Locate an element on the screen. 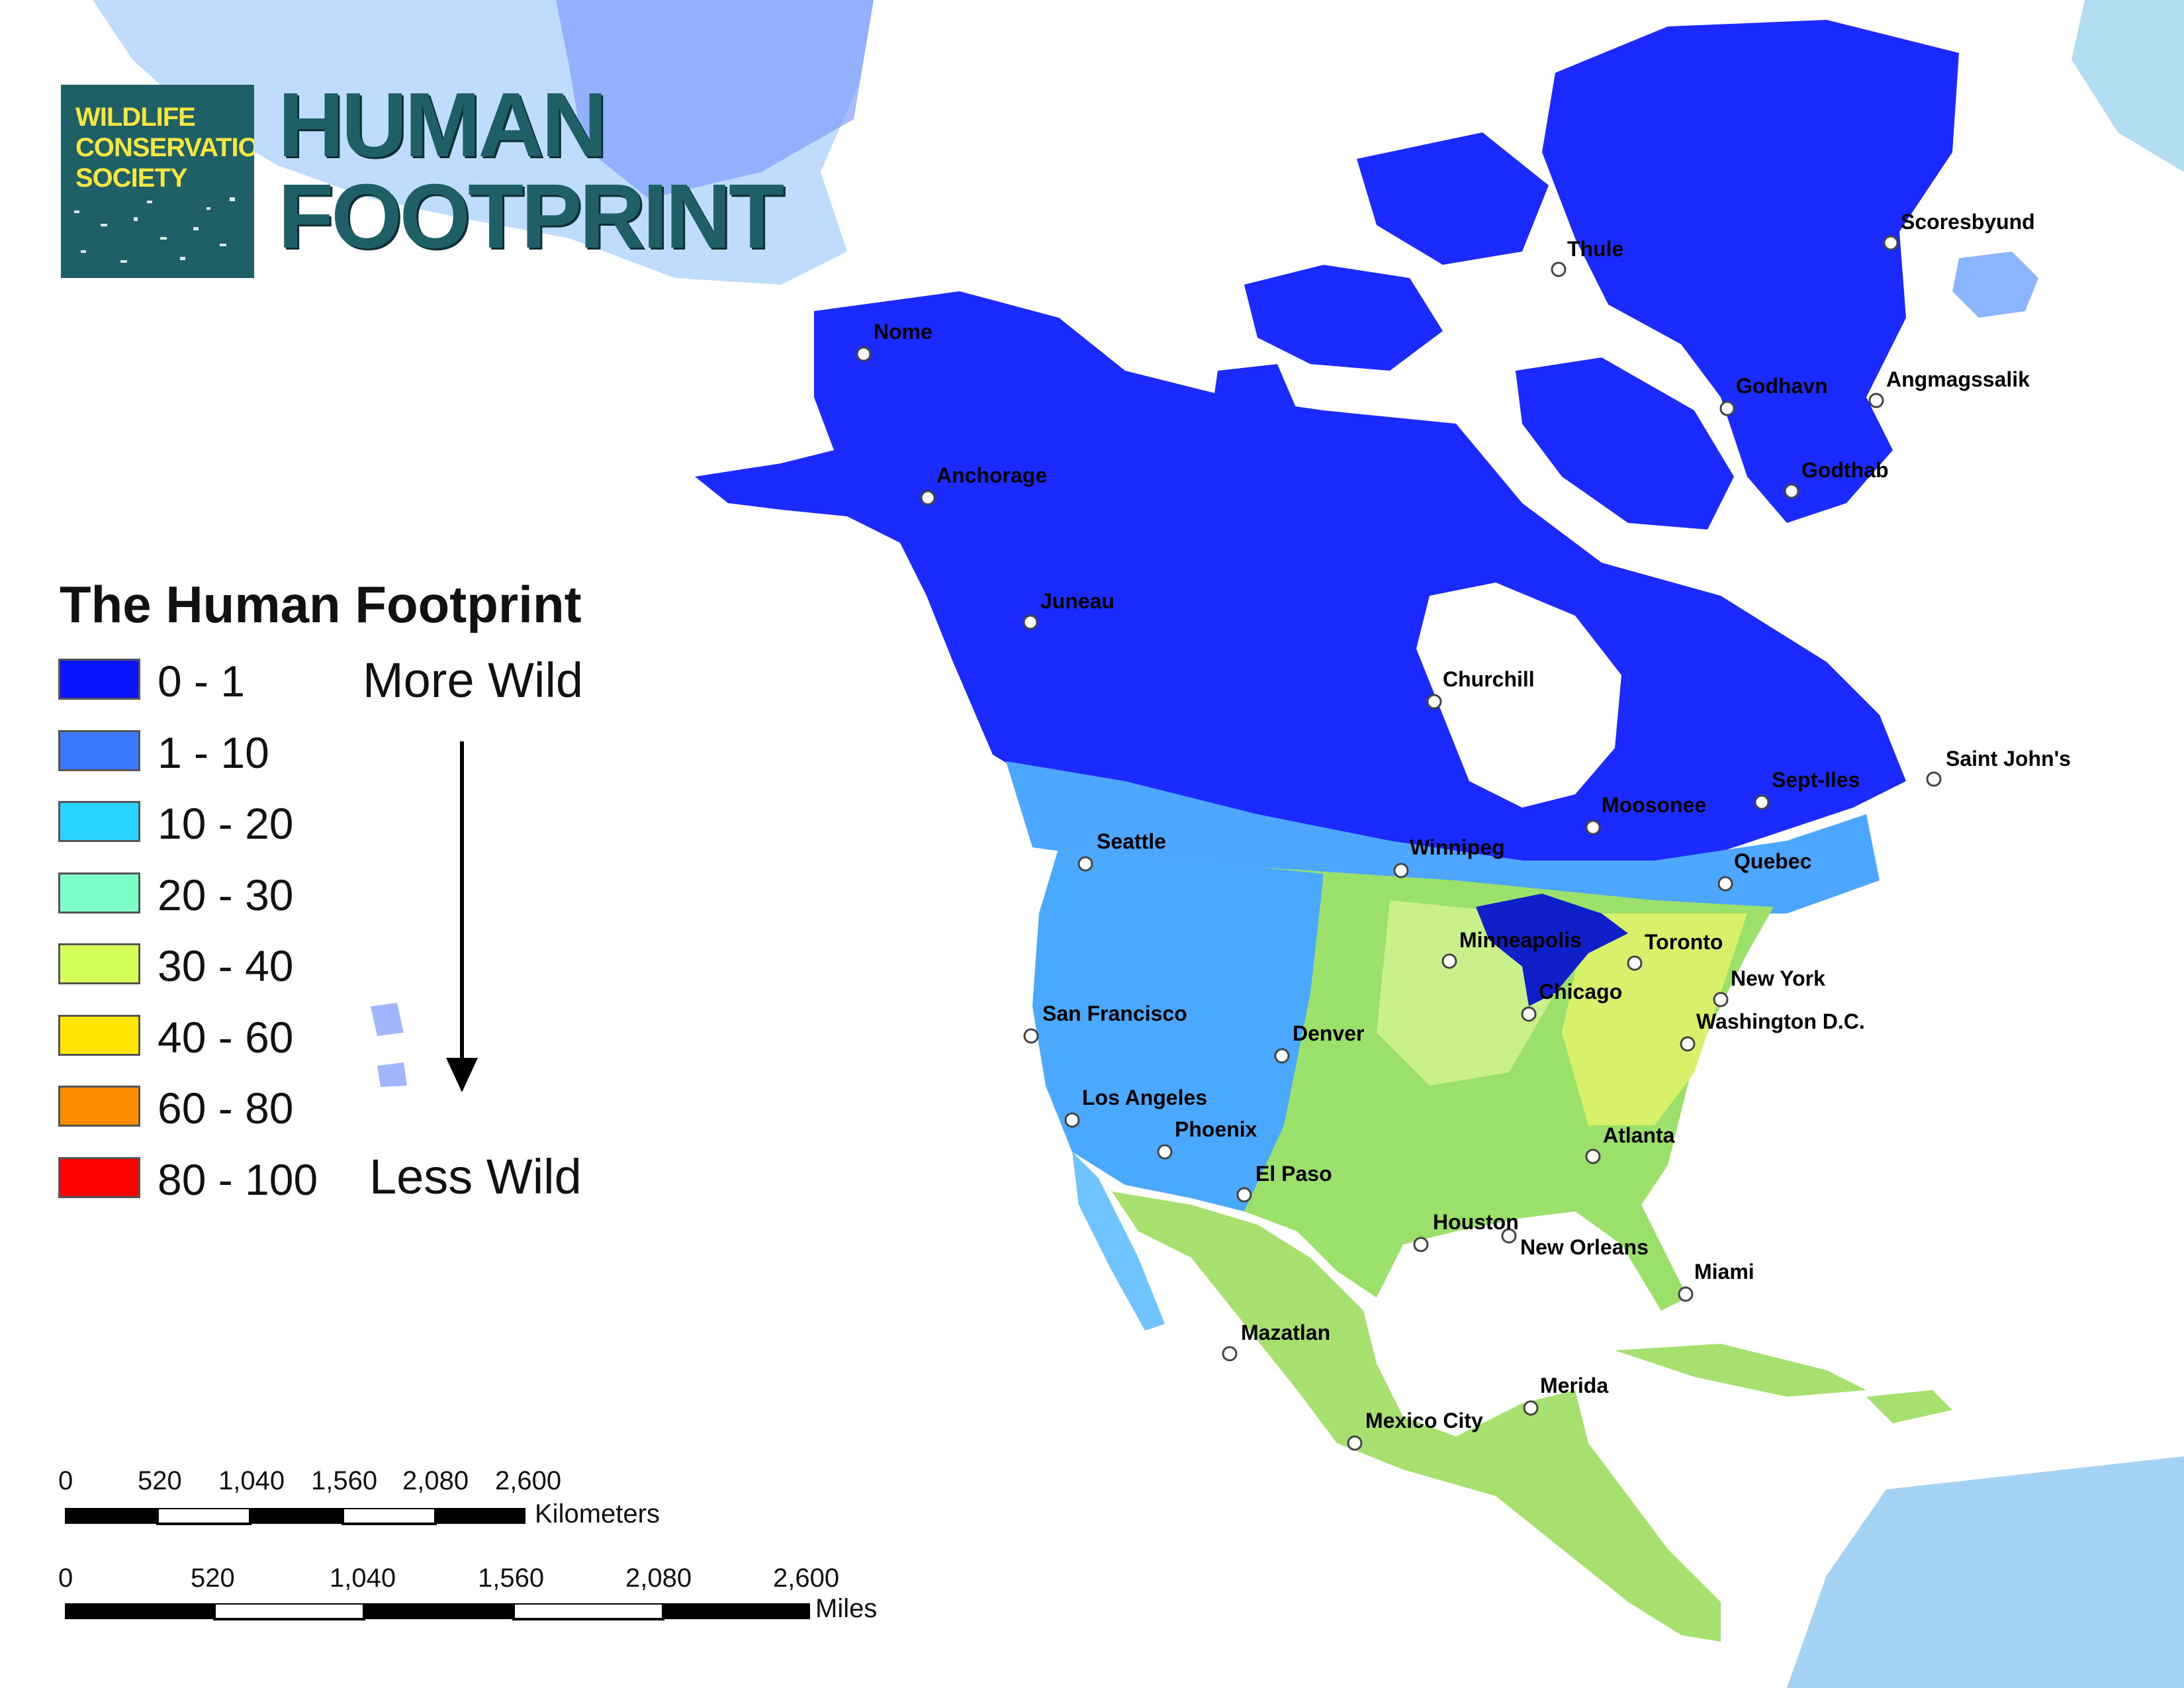 The height and width of the screenshot is (1688, 2184). city-label-denver: Denver is located at coordinates (1329, 1033).